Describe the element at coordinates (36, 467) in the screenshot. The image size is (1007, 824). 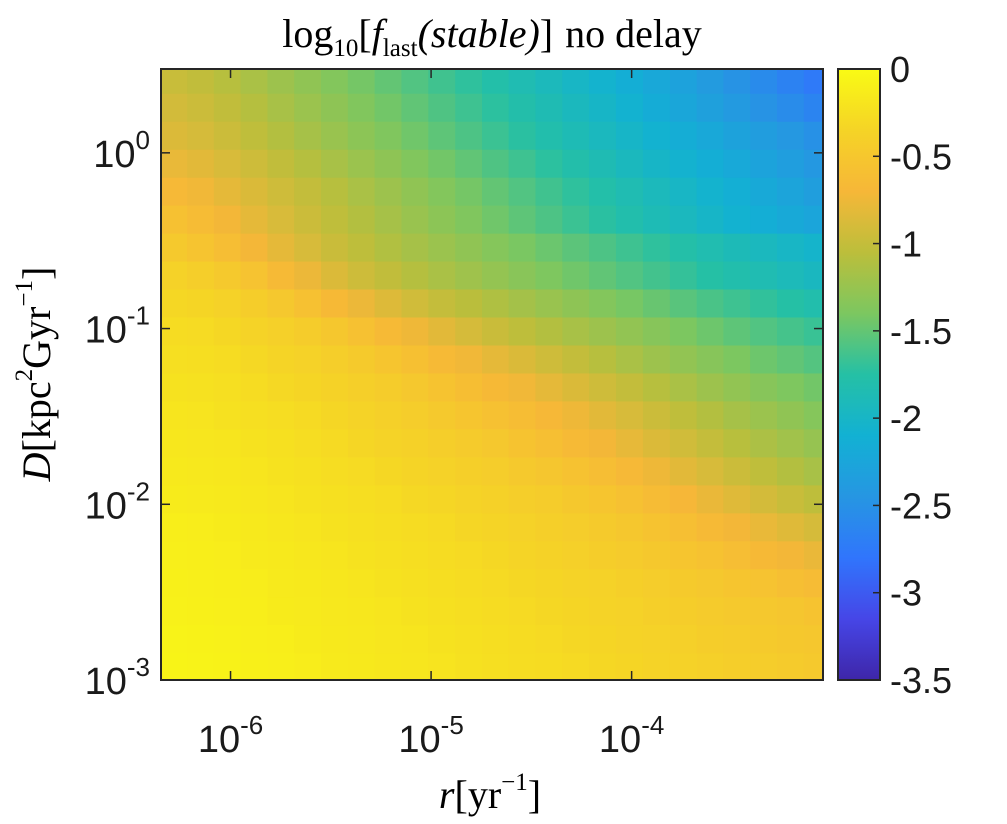
I see `ylabel-symbol: D` at that location.